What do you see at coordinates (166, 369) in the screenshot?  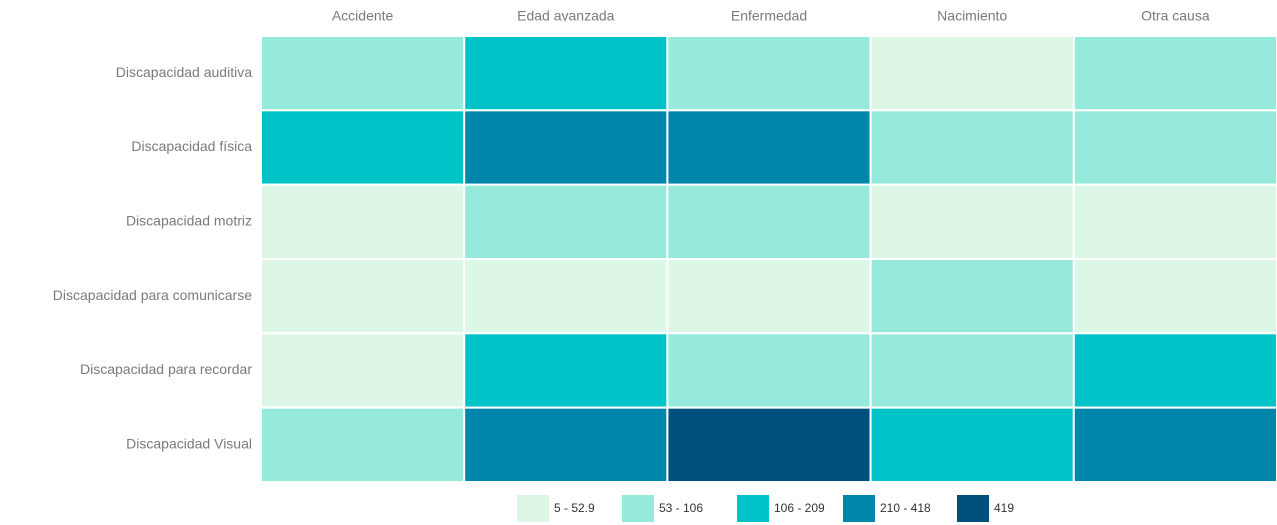 I see `y-tick-label: Discapacidad para recordar` at bounding box center [166, 369].